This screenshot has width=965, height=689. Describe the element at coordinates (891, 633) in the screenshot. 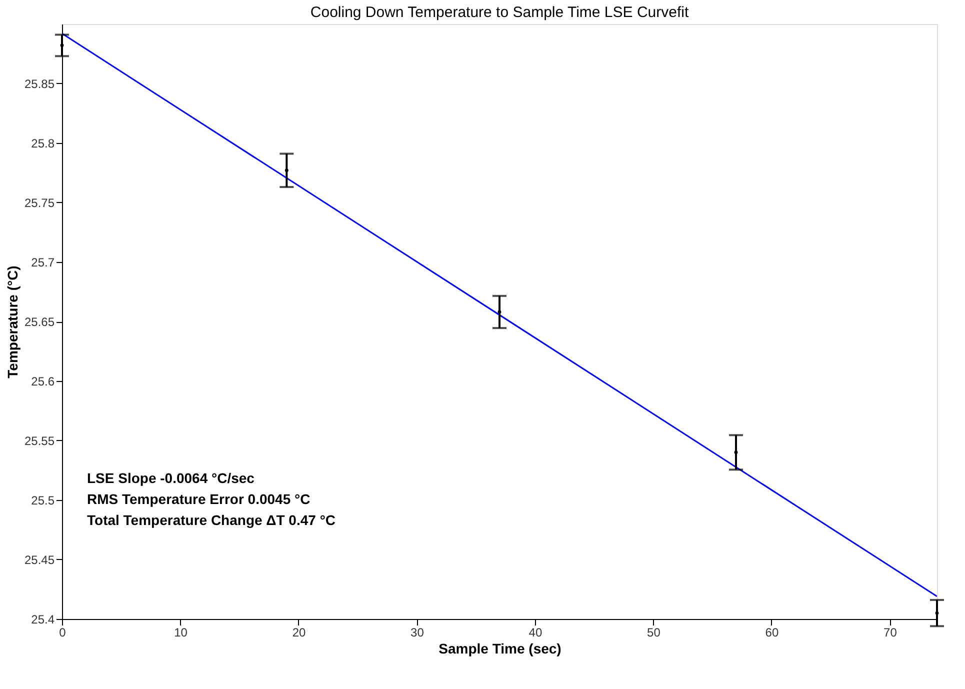

I see `x-tick-label: 70` at that location.